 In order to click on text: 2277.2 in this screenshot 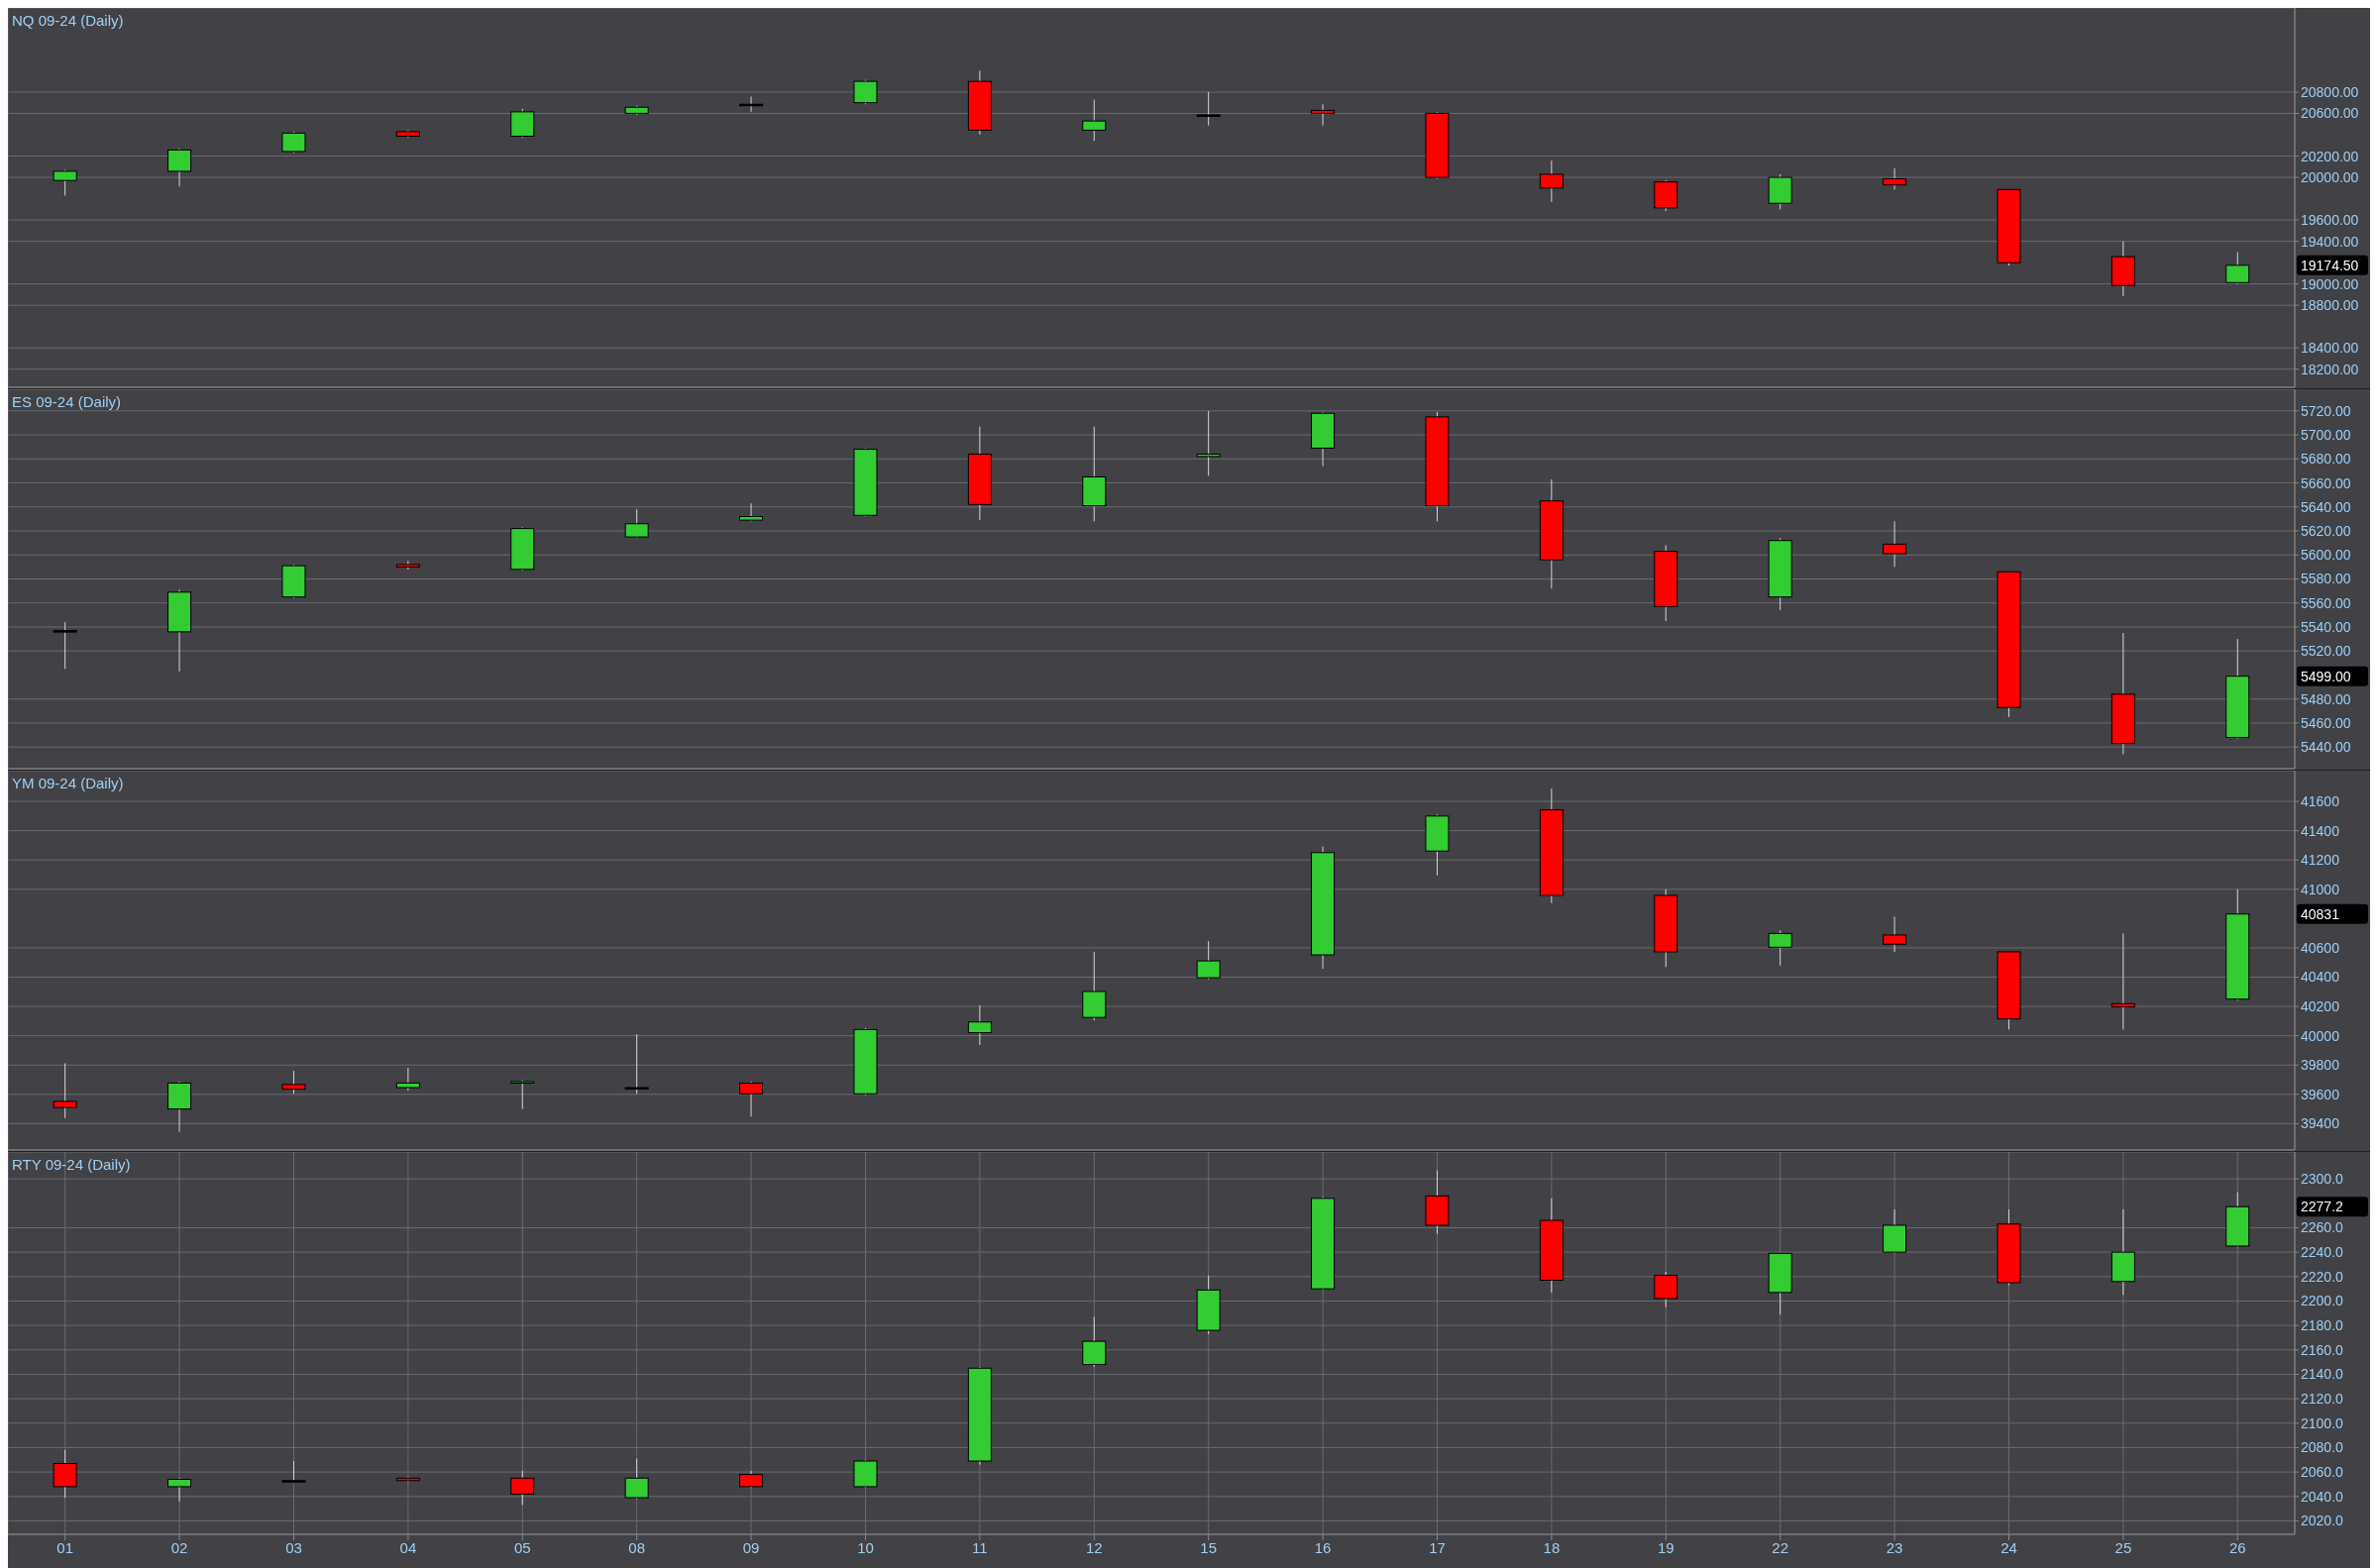, I will do `click(2323, 1207)`.